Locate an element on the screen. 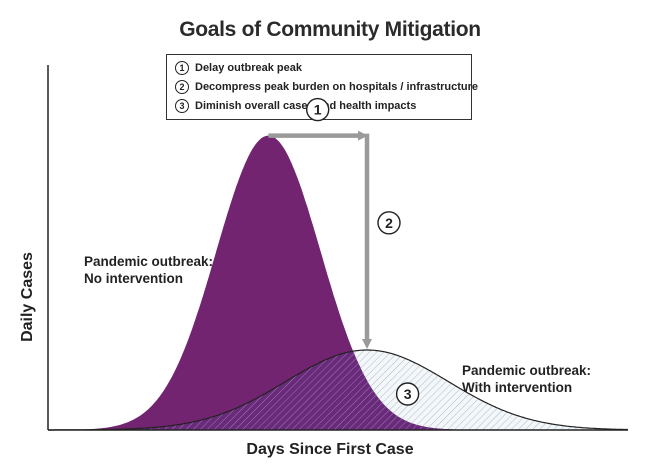  annotation-3-text: 3 is located at coordinates (408, 394).